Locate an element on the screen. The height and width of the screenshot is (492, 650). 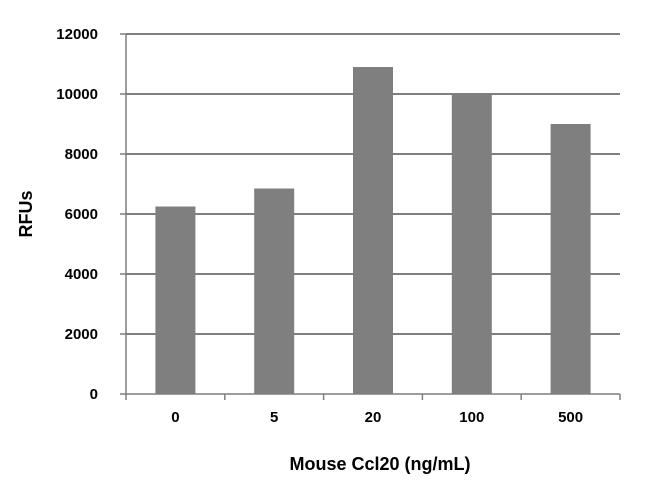
y-tick-label: 4000 is located at coordinates (81, 274).